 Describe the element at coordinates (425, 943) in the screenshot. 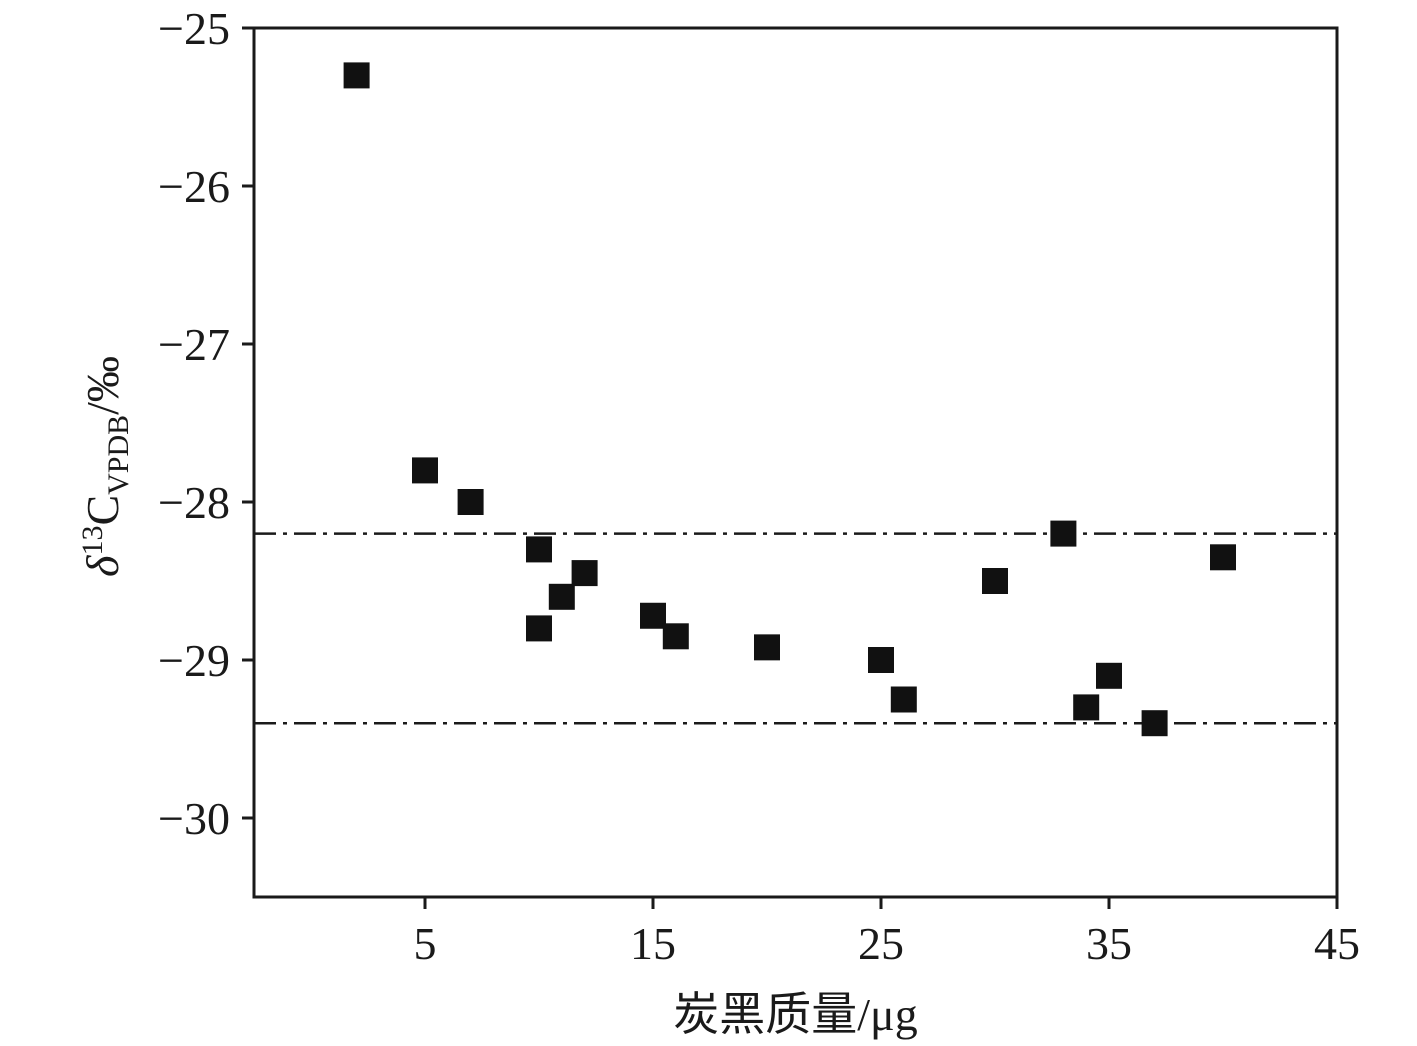

I see `x-tick-label: 5` at that location.